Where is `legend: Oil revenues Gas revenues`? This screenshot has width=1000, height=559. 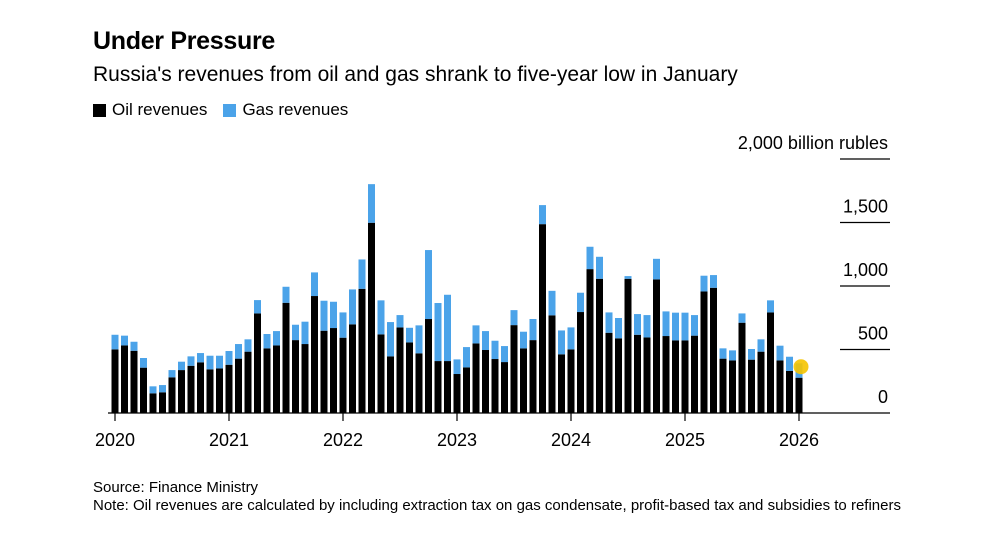
legend: Oil revenues Gas revenues is located at coordinates (220, 110).